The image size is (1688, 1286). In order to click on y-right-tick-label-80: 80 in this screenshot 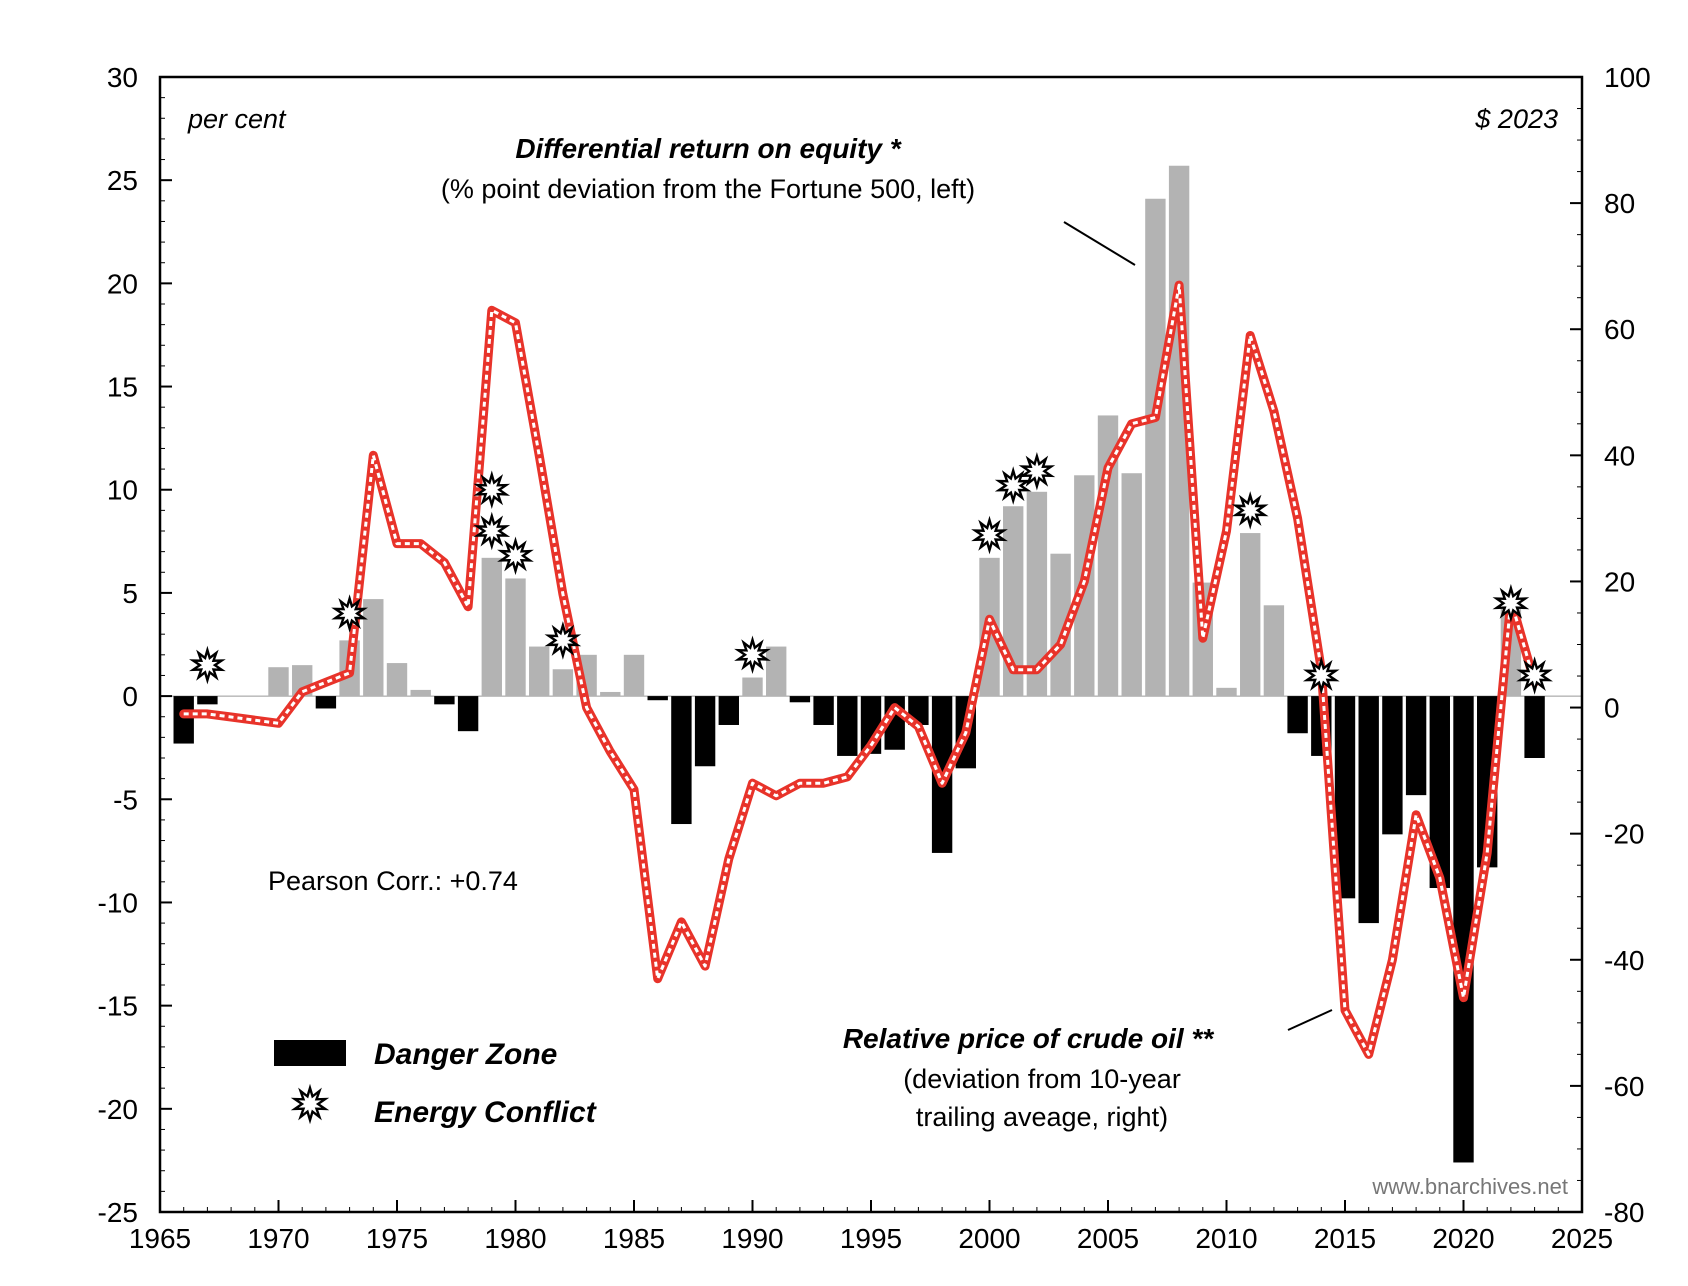, I will do `click(1619, 203)`.